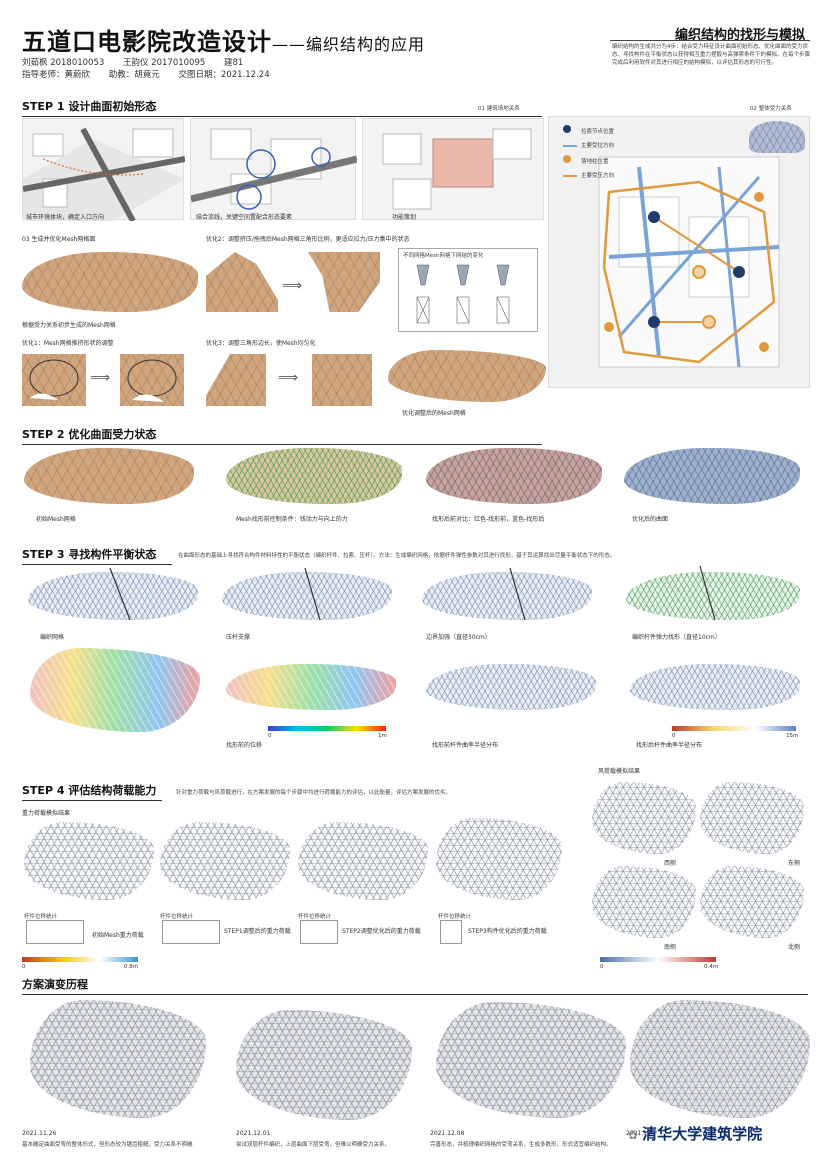 The image size is (828, 1170). Describe the element at coordinates (644, 902) in the screenshot. I see `wind-sim-south` at that location.